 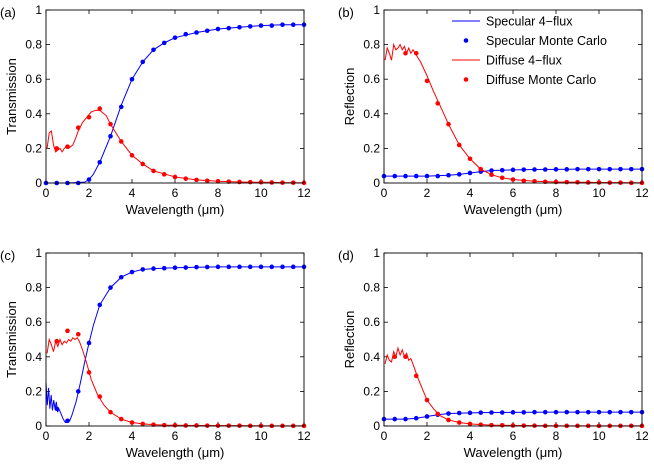 What do you see at coordinates (513, 114) in the screenshot?
I see `series-group` at bounding box center [513, 114].